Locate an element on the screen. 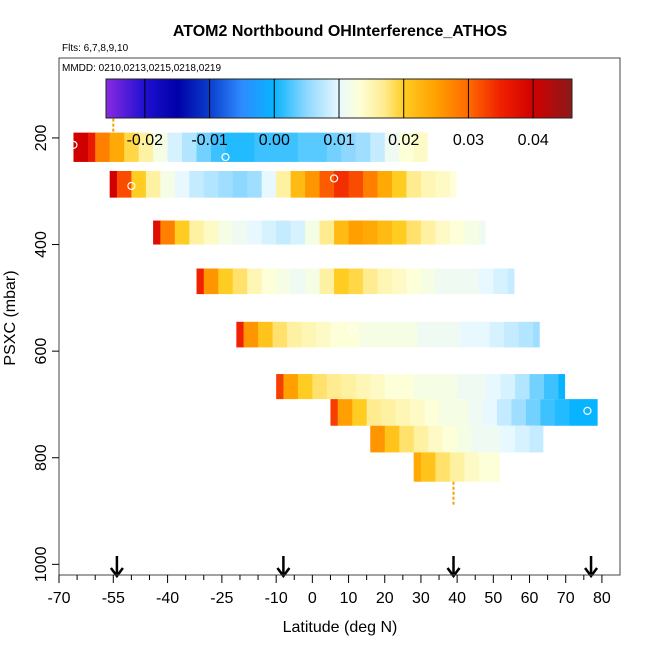  colorbar-tick-label: 0.03 is located at coordinates (468, 140).